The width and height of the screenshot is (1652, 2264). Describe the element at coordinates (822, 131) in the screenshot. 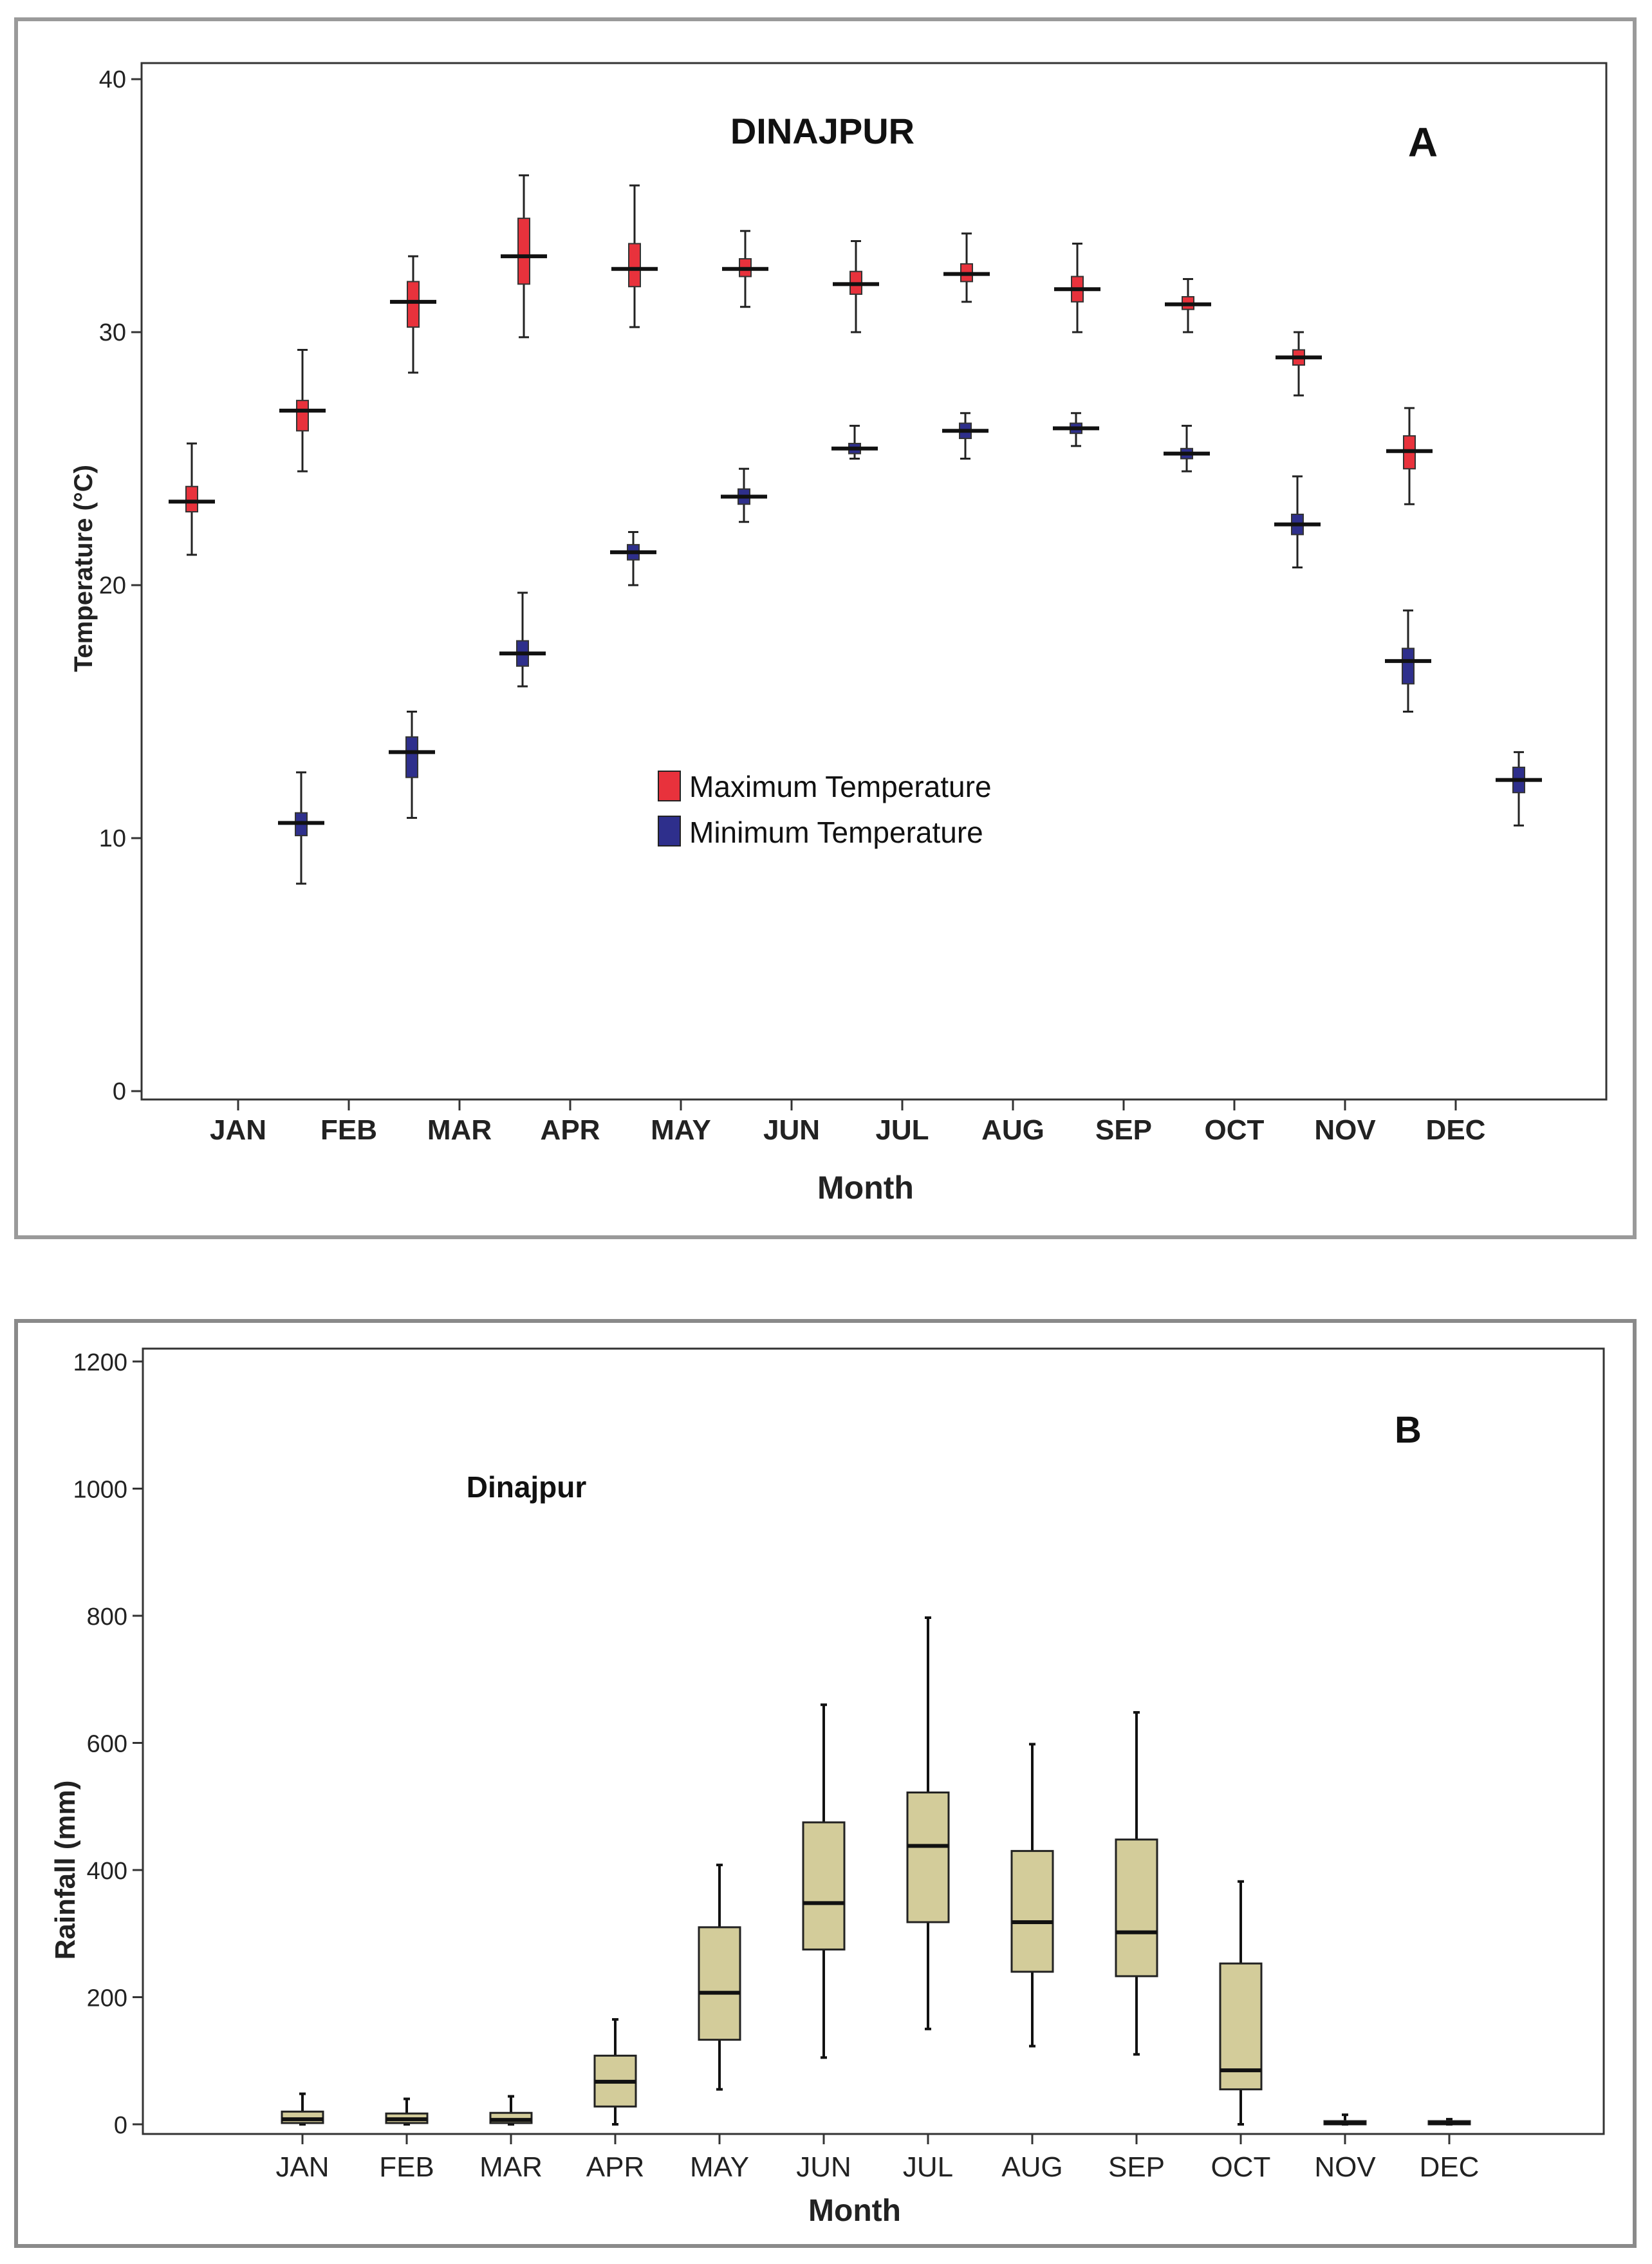

I see `chart-title-a: DINAJPUR` at that location.